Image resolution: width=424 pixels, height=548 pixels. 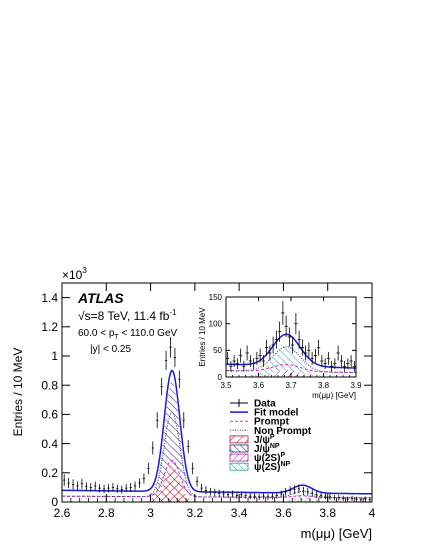 What do you see at coordinates (127, 315) in the screenshot?
I see `energy-lumi-label: √s=8 TeV, 11.4 fb-1` at bounding box center [127, 315].